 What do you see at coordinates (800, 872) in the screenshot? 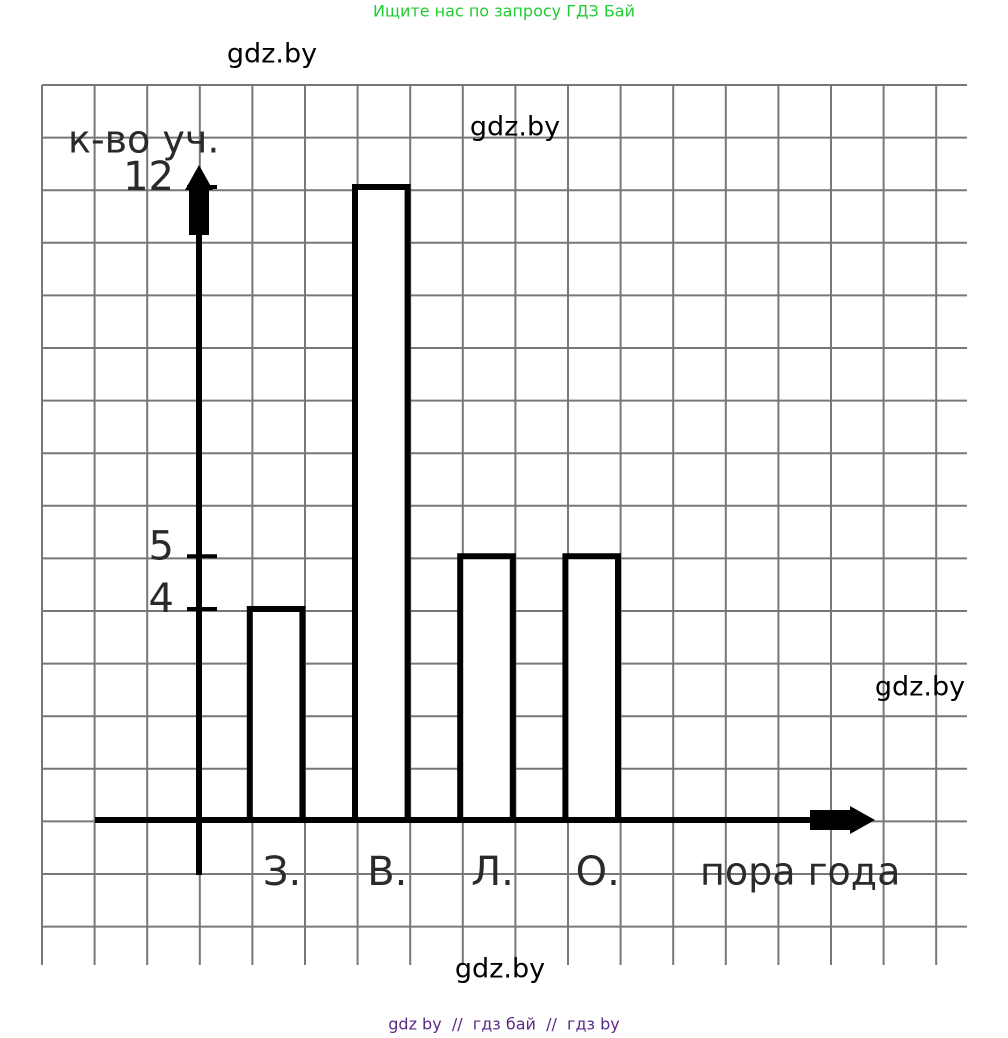
I see `x-axis-label: пора года` at bounding box center [800, 872].